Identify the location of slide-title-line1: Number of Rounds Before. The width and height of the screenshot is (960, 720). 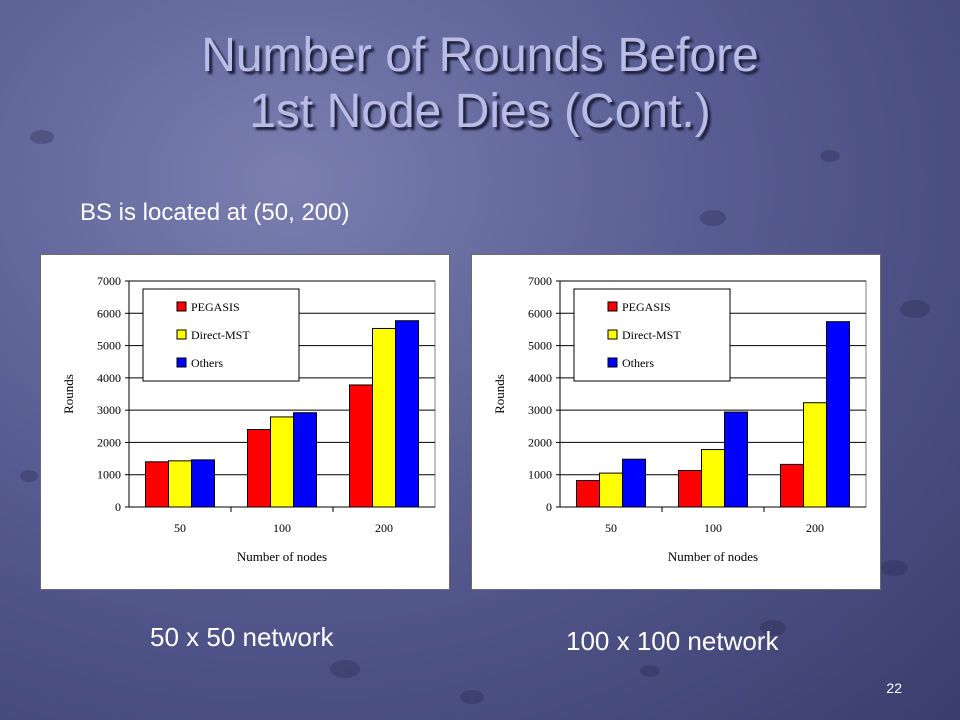
(480, 55).